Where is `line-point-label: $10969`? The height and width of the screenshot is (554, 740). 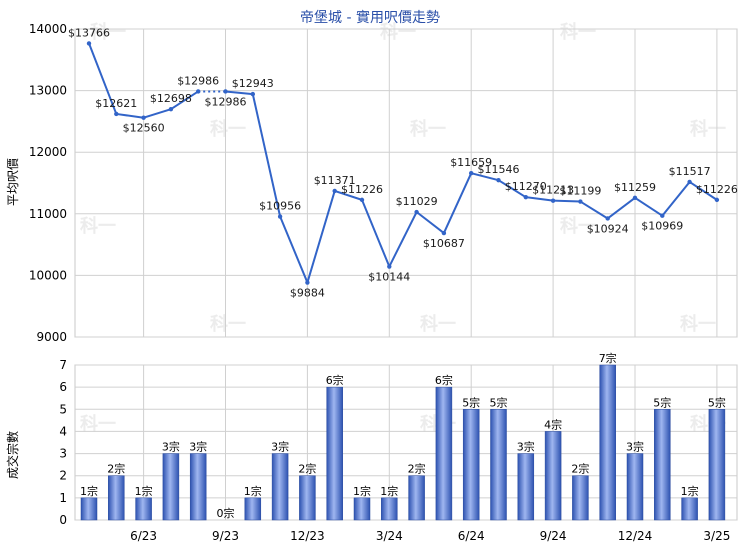
line-point-label: $10969 is located at coordinates (662, 226).